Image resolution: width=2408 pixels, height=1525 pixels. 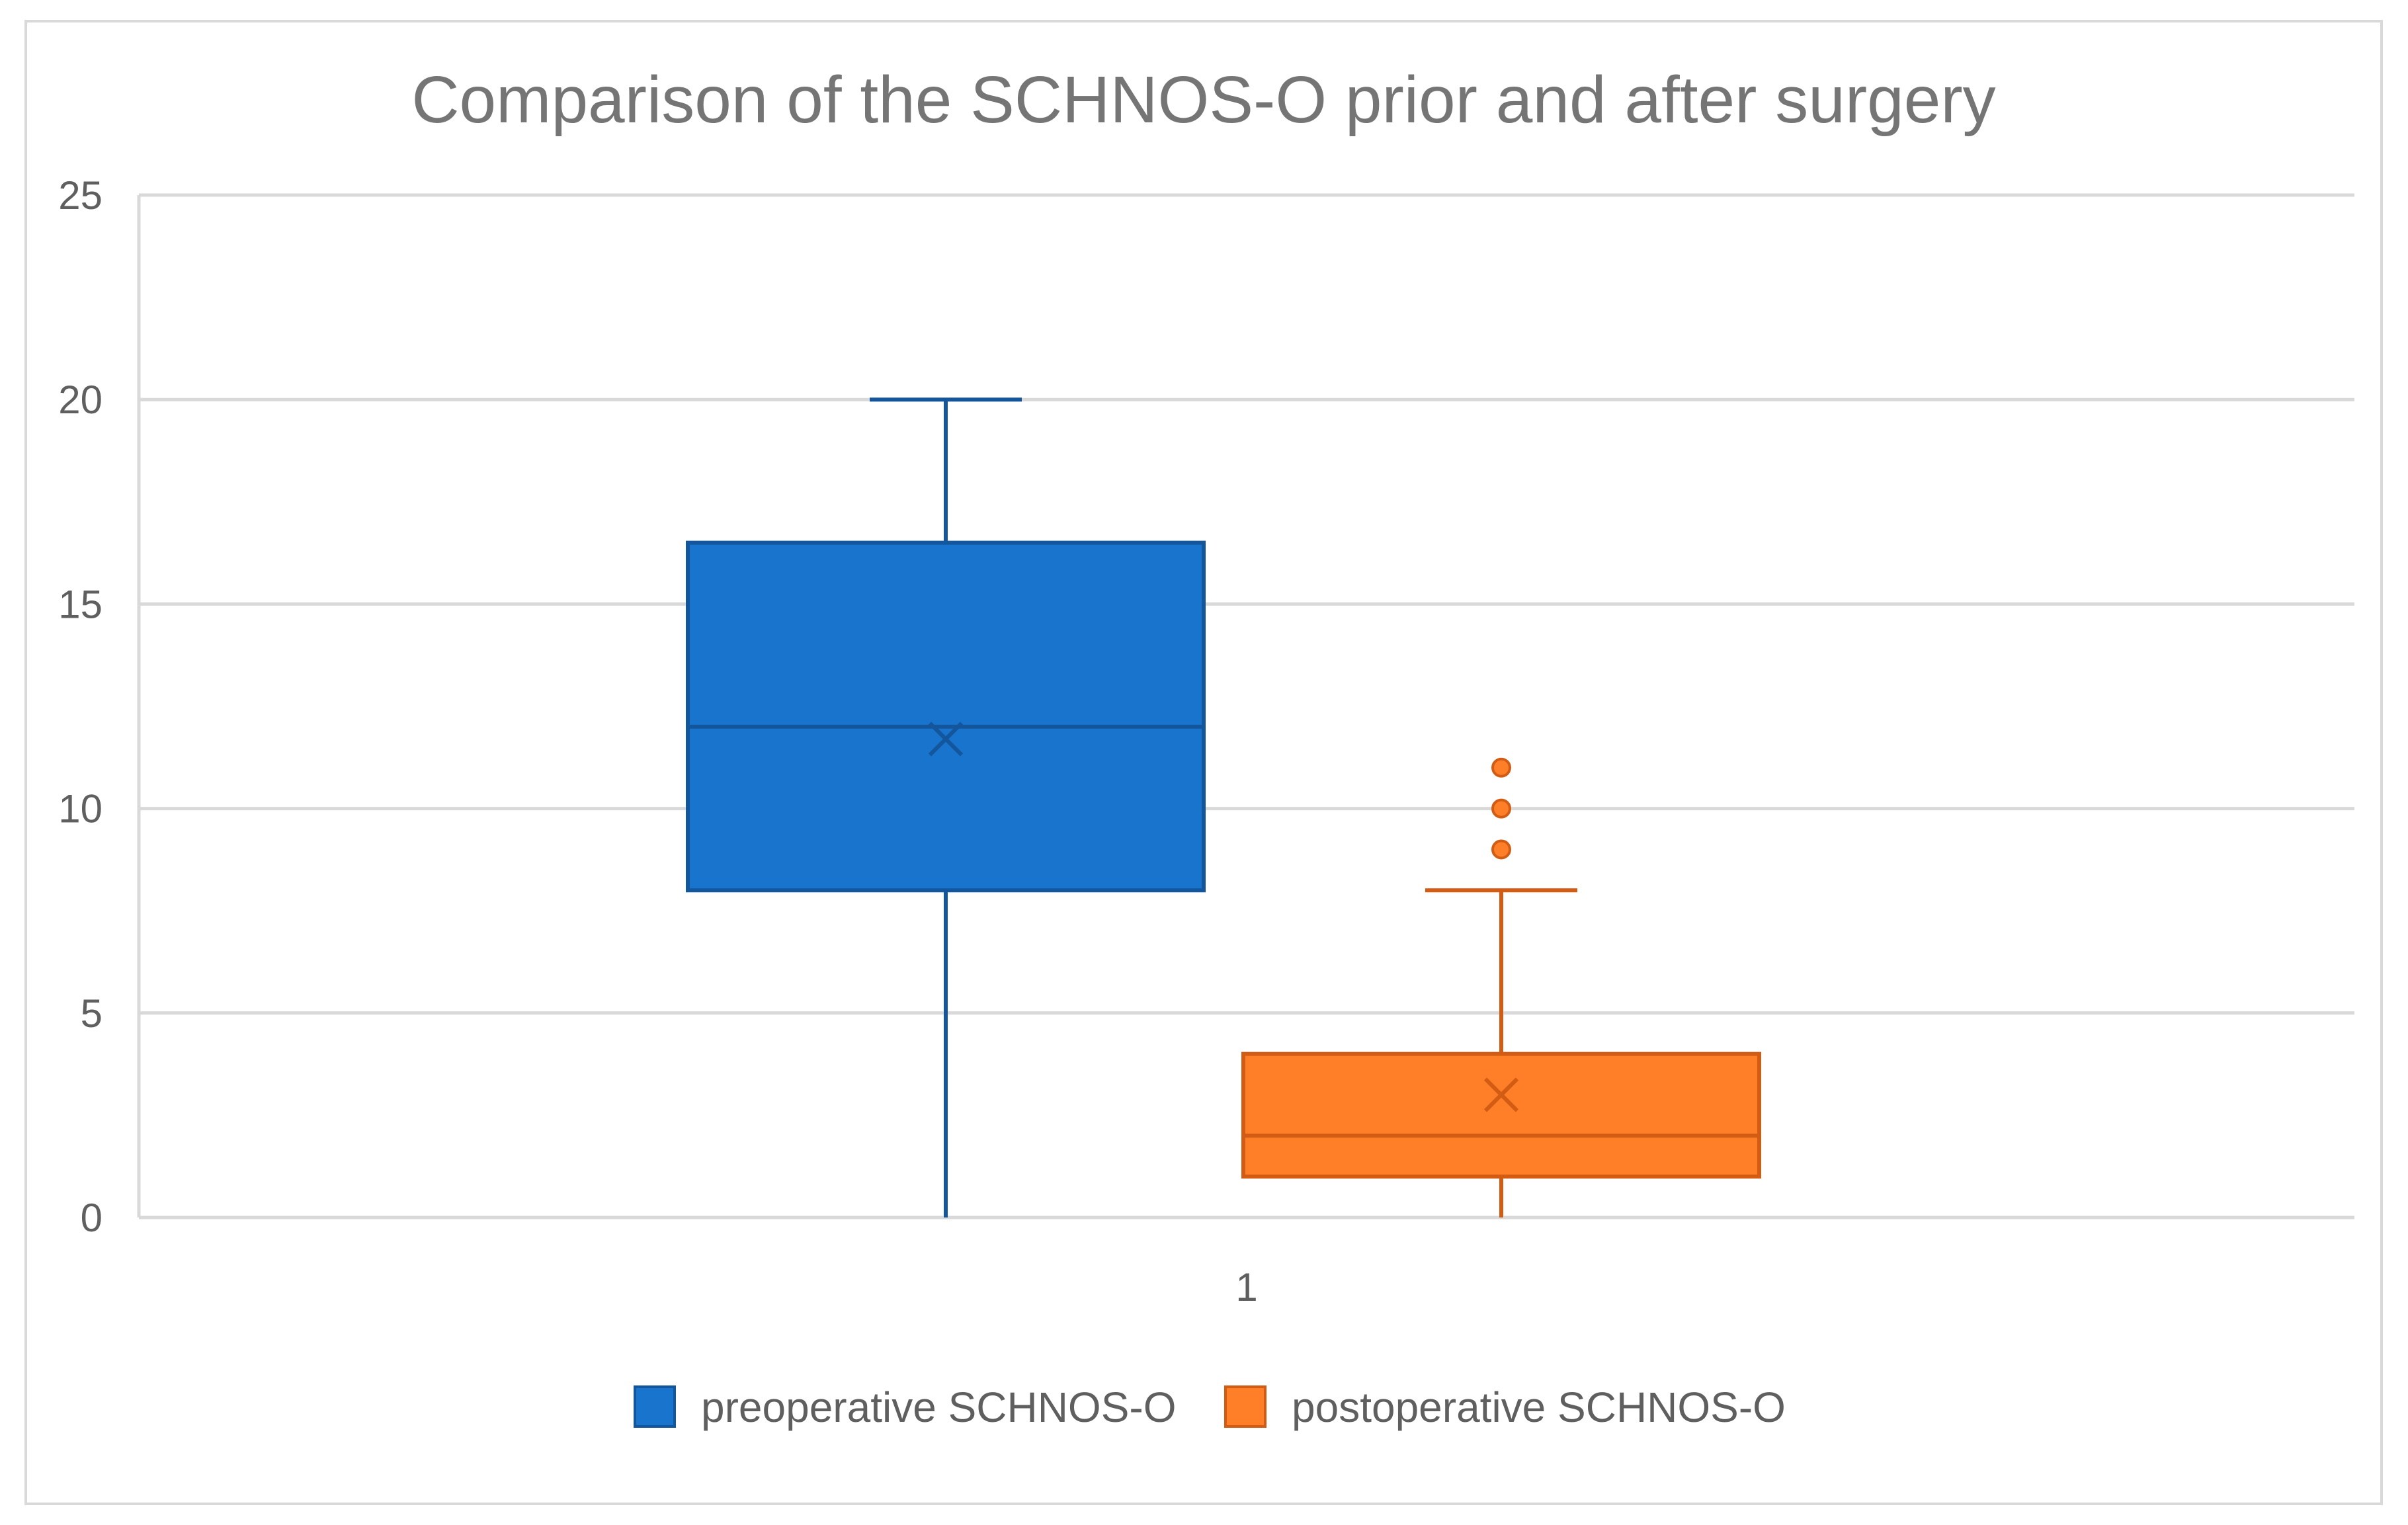 I want to click on y-tick-label-10: 10, so click(x=80, y=809).